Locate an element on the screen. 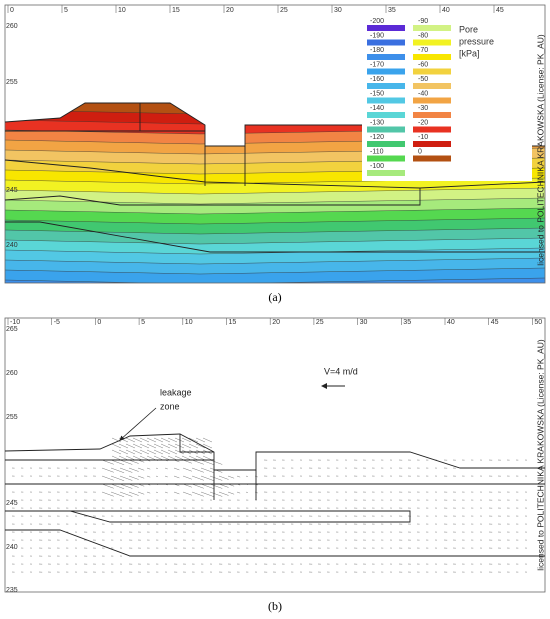  y-ruler-label: 235 is located at coordinates (12, 590).